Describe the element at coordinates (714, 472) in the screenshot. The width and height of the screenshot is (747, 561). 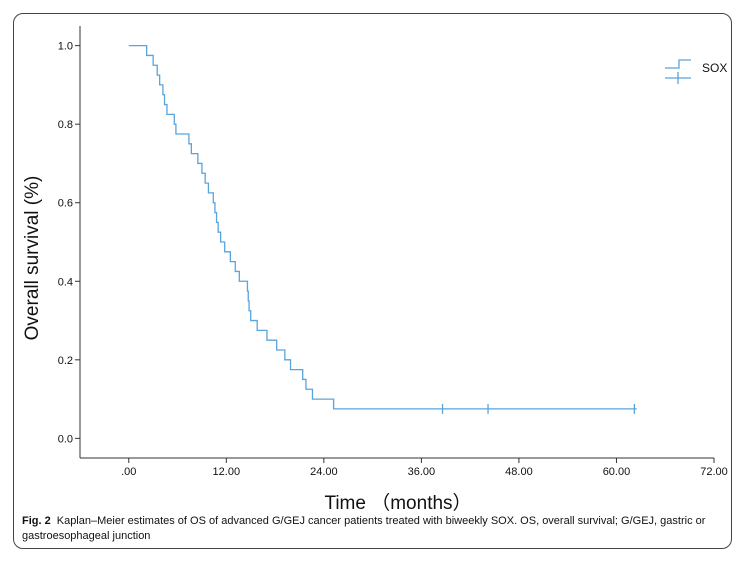
I see `x-tick-label: 72.00` at that location.